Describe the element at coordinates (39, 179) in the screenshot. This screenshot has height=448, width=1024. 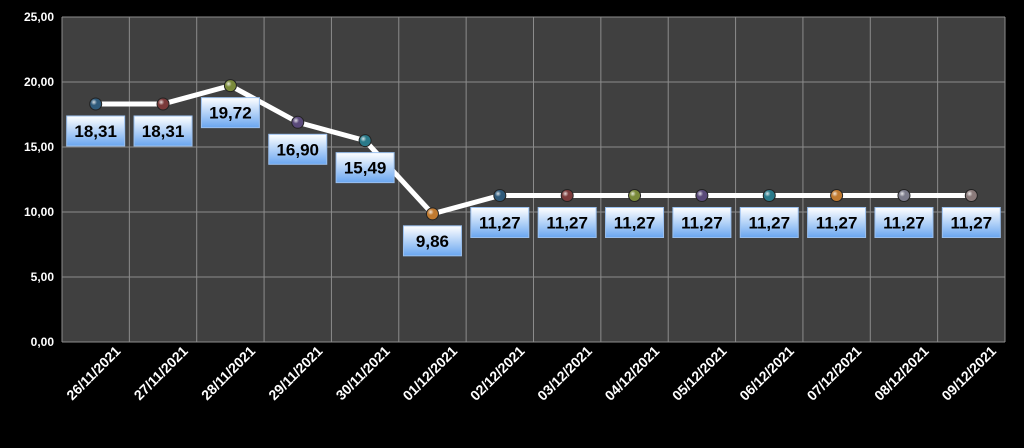
I see `y-axis: 0,00 5,00 10,00 15,00 20,00 25,00` at that location.